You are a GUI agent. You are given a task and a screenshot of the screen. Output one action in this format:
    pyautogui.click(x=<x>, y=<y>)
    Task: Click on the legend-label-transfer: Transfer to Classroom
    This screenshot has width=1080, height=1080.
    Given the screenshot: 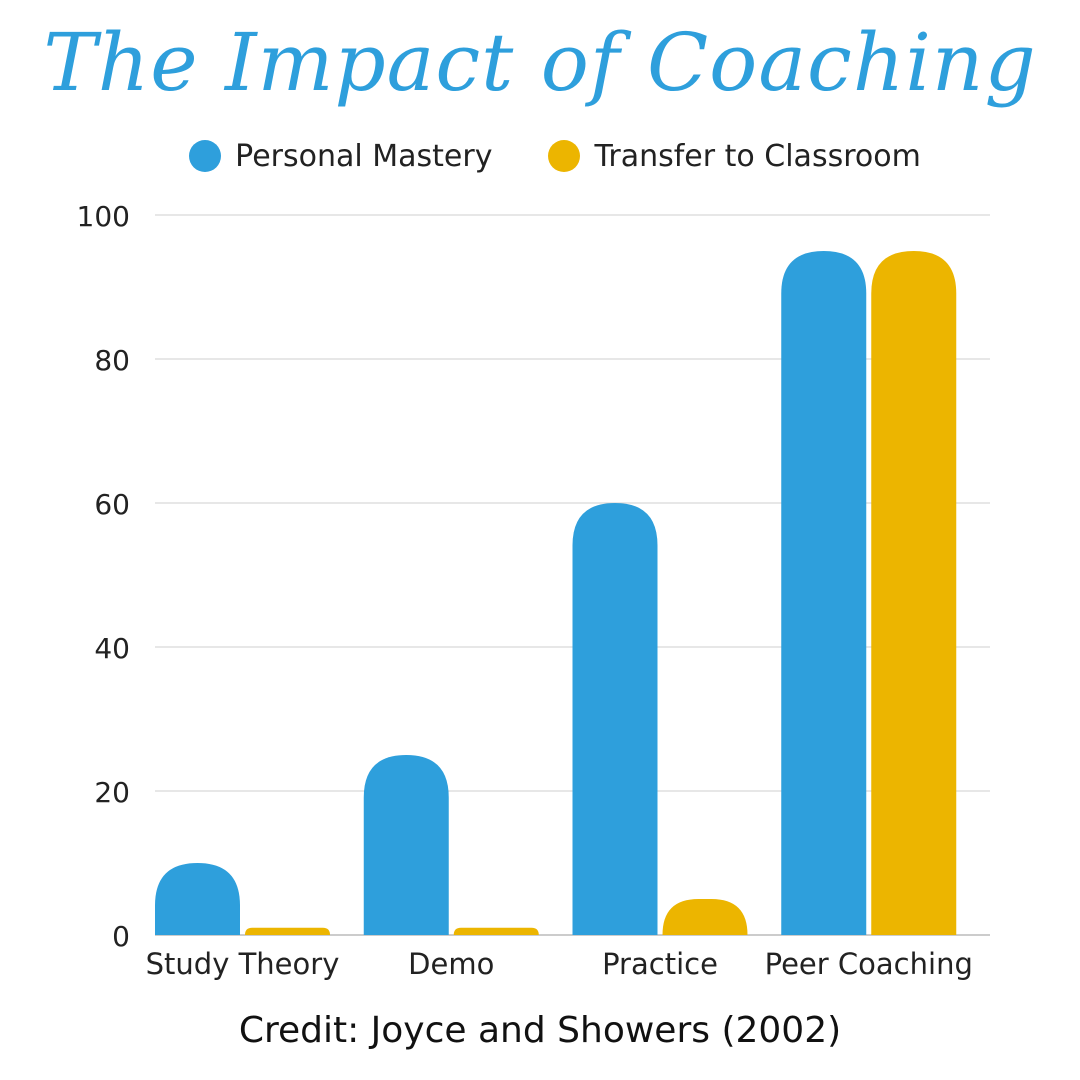 What is the action you would take?
    pyautogui.click(x=757, y=156)
    